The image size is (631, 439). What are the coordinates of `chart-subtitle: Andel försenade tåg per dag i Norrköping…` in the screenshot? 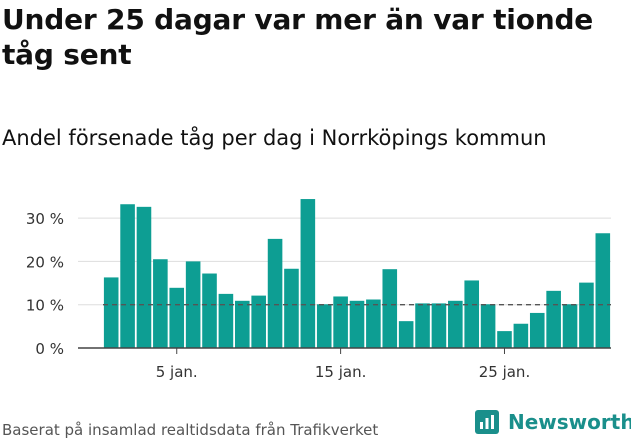 It's located at (274, 138).